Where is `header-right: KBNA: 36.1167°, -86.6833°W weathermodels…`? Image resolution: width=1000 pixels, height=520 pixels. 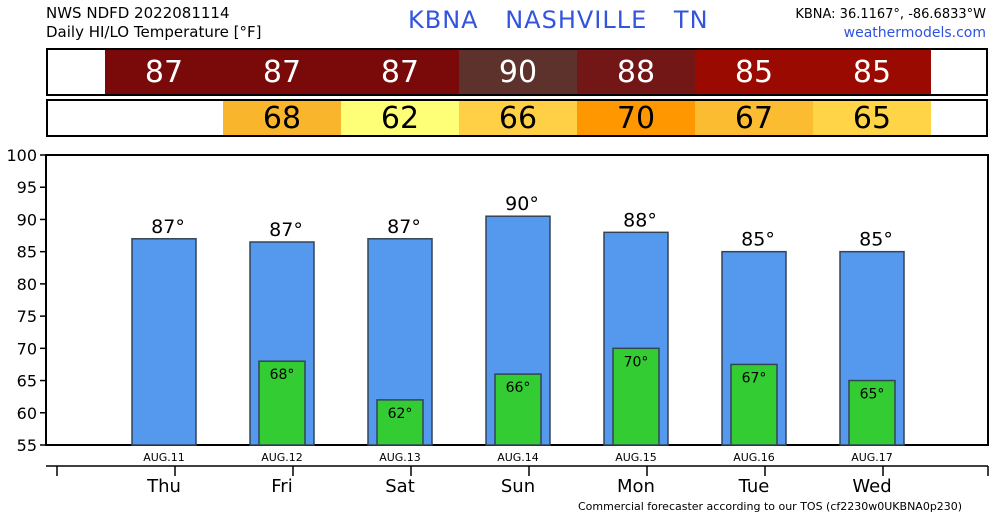 header-right: KBNA: 36.1167°, -86.6833°W weathermodels… is located at coordinates (890, 24).